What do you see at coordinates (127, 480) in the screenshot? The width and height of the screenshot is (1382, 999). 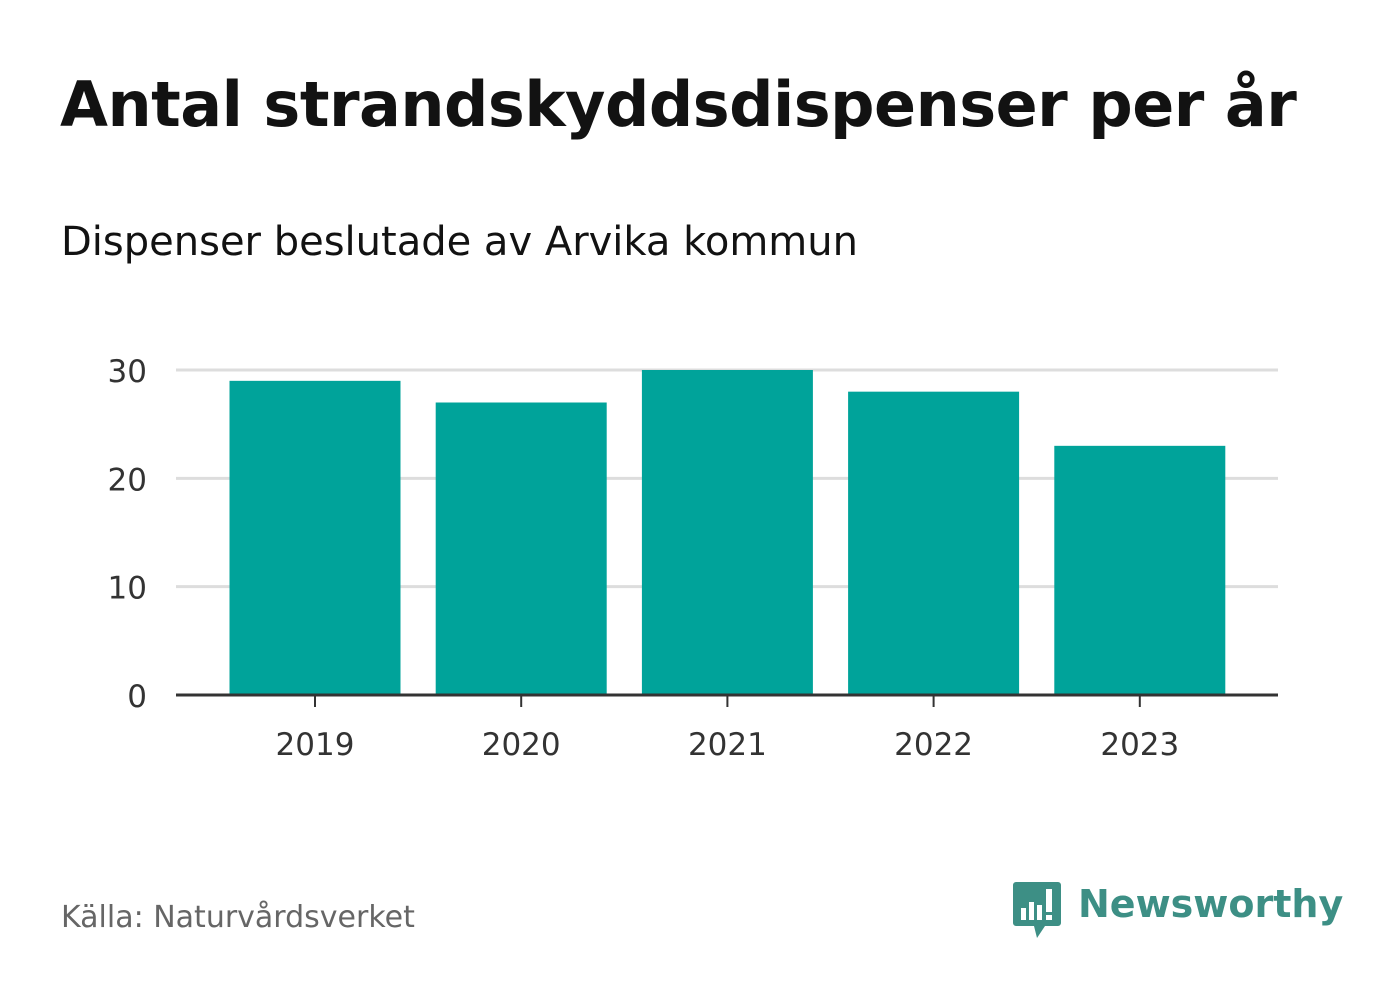 I see `y-tick-label-20: 20` at bounding box center [127, 480].